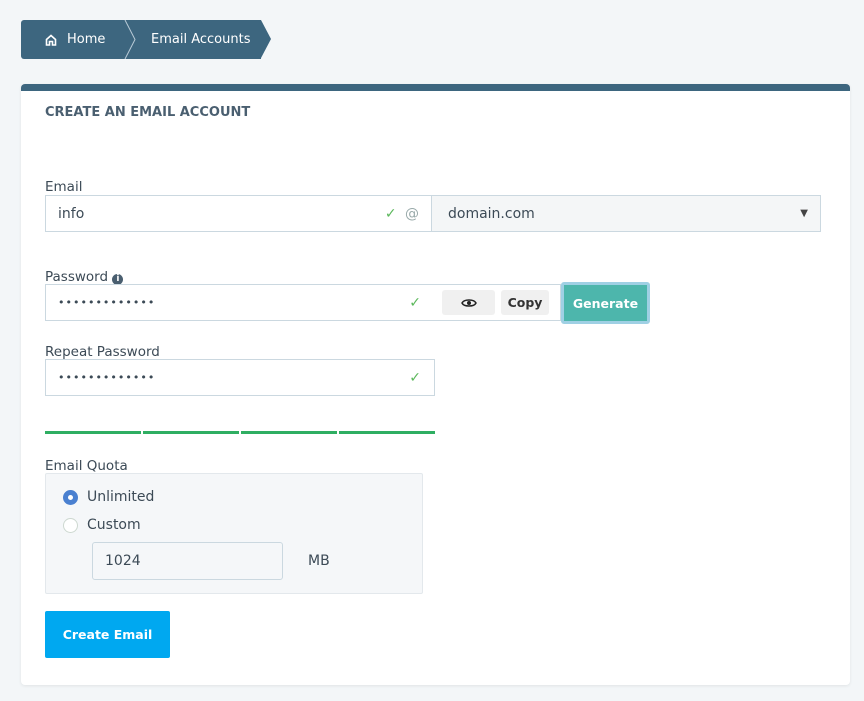  What do you see at coordinates (114, 525) in the screenshot?
I see `custom-label: Custom` at bounding box center [114, 525].